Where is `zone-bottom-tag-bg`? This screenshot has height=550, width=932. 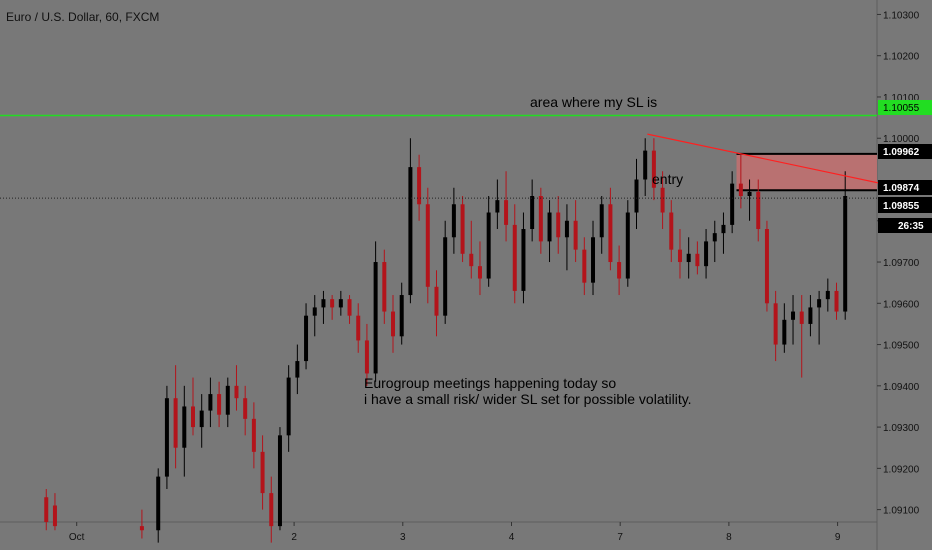
zone-bottom-tag-bg is located at coordinates (905, 187).